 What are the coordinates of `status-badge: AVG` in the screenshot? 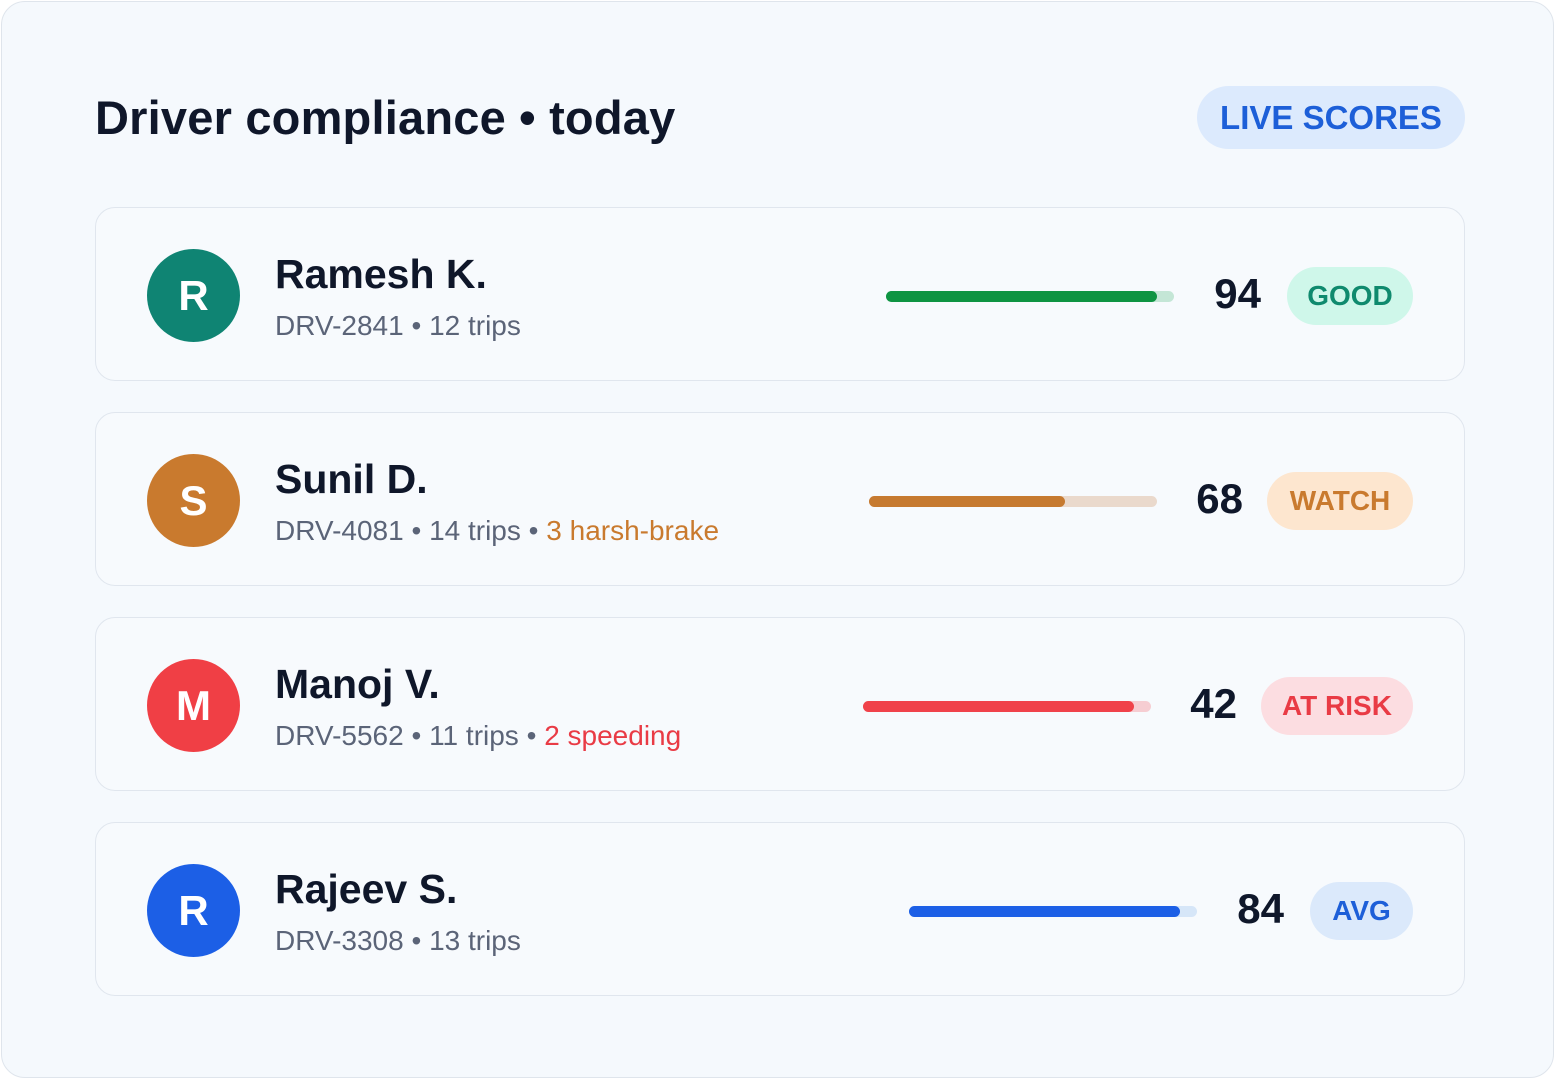 It's located at (1361, 911).